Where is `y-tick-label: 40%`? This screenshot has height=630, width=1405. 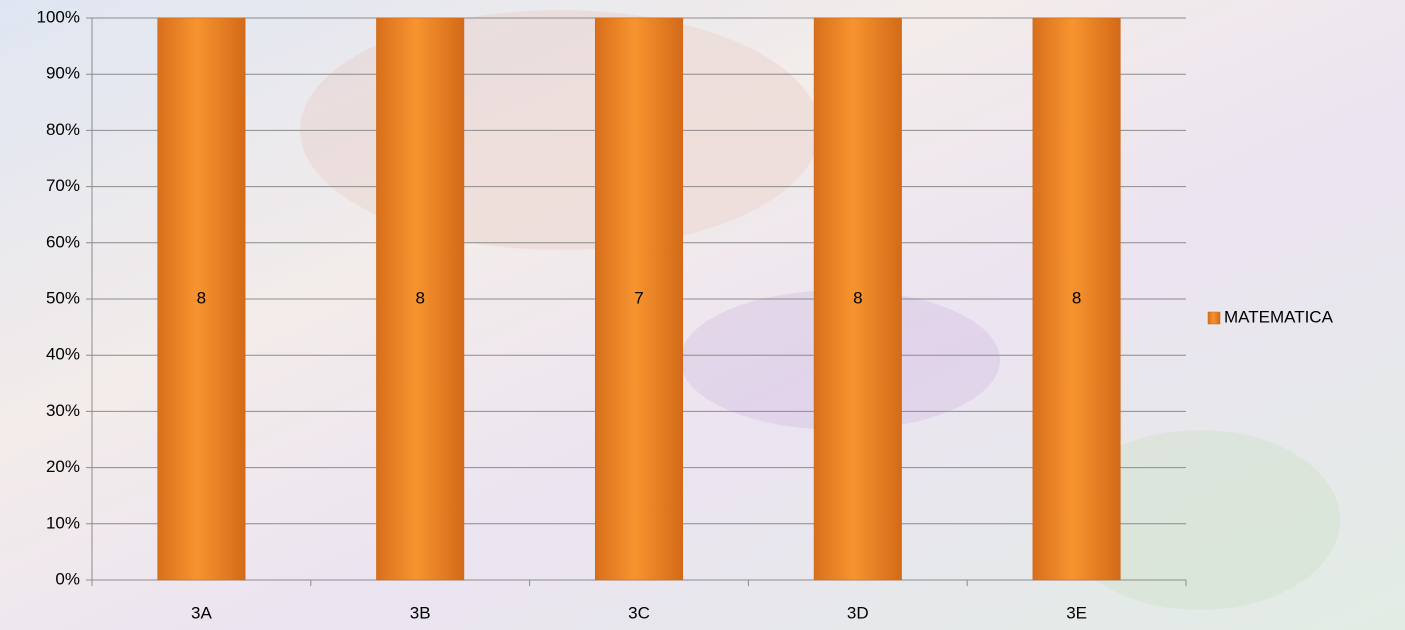
y-tick-label: 40% is located at coordinates (63, 354).